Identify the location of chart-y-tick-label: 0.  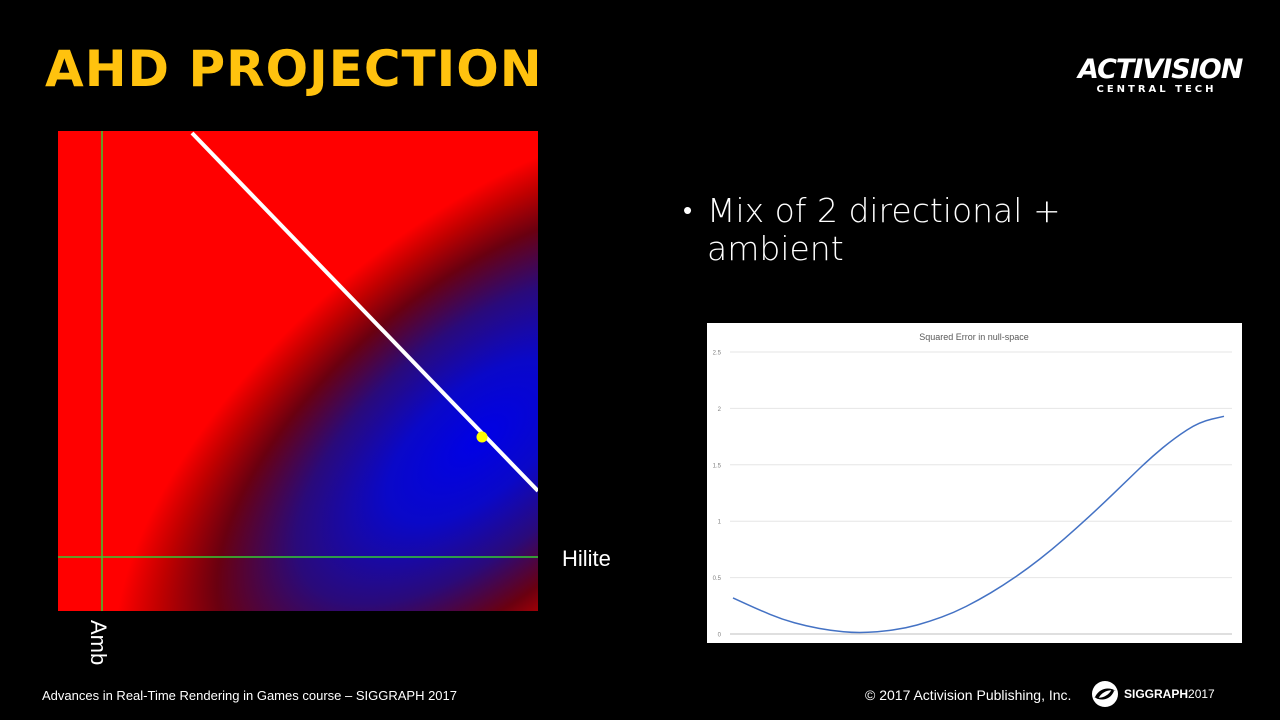
(720, 636).